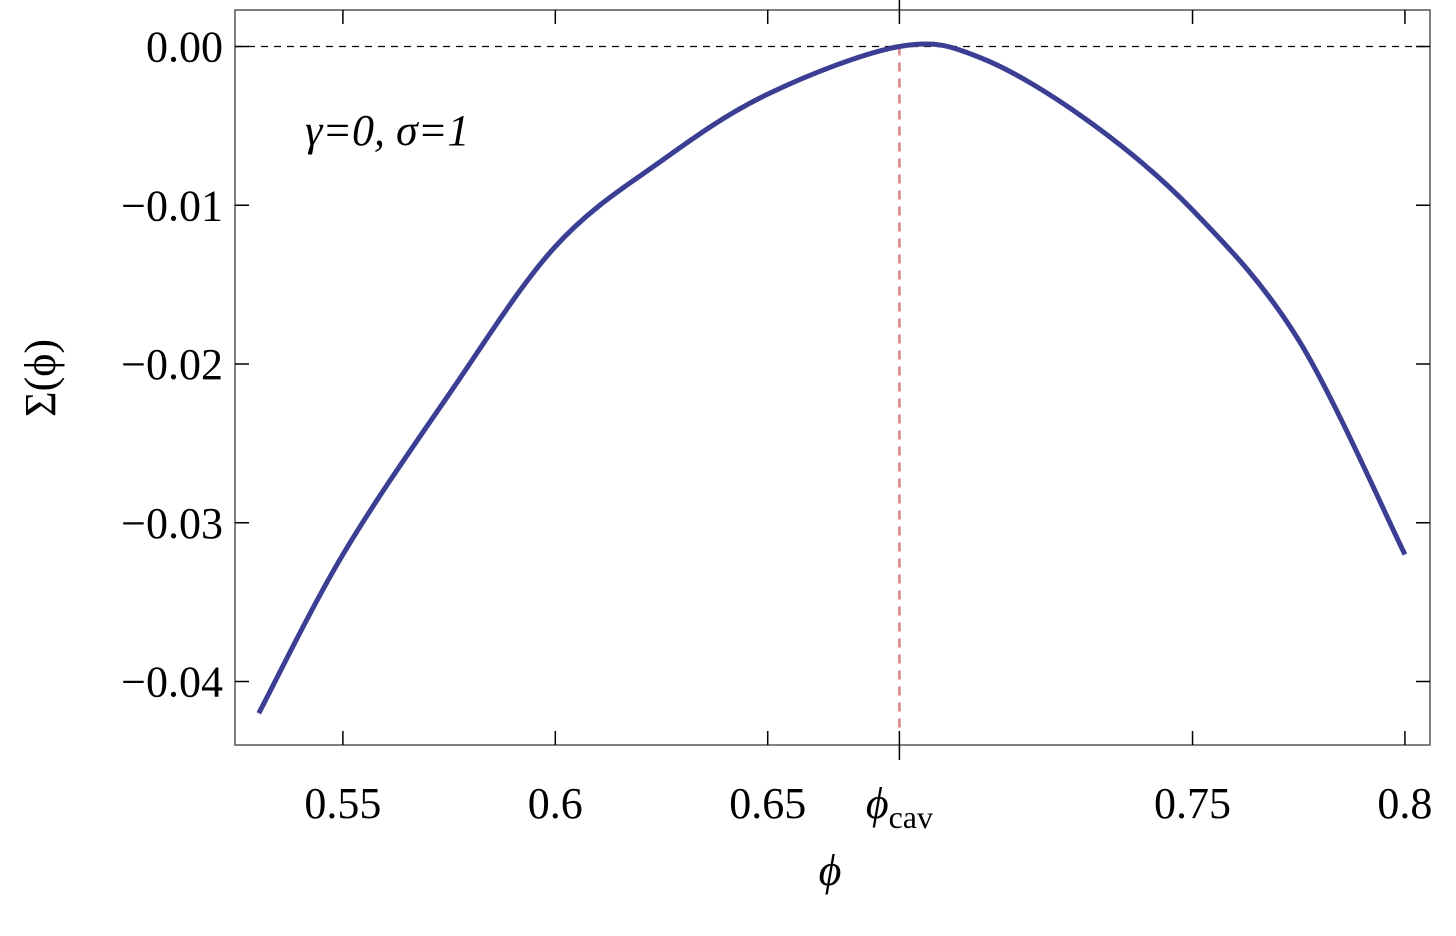 Image resolution: width=1456 pixels, height=936 pixels. I want to click on y-tick-label: −0.01, so click(172, 205).